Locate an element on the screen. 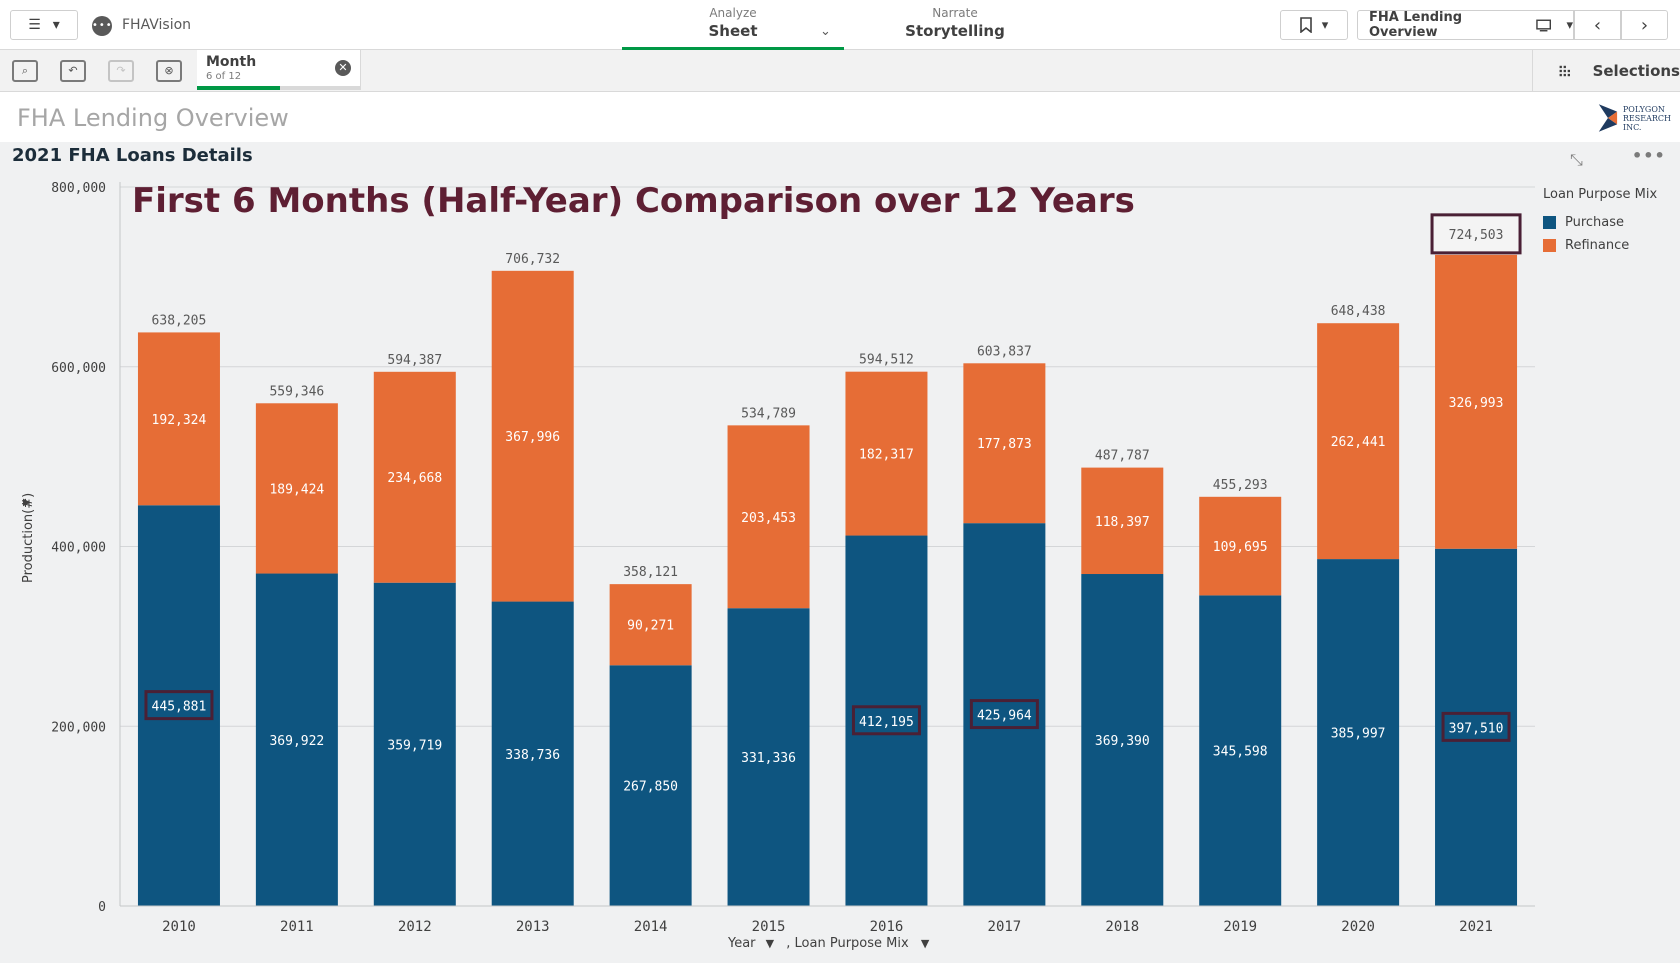 The height and width of the screenshot is (963, 1680). bar-purchase-2018 is located at coordinates (1122, 740).